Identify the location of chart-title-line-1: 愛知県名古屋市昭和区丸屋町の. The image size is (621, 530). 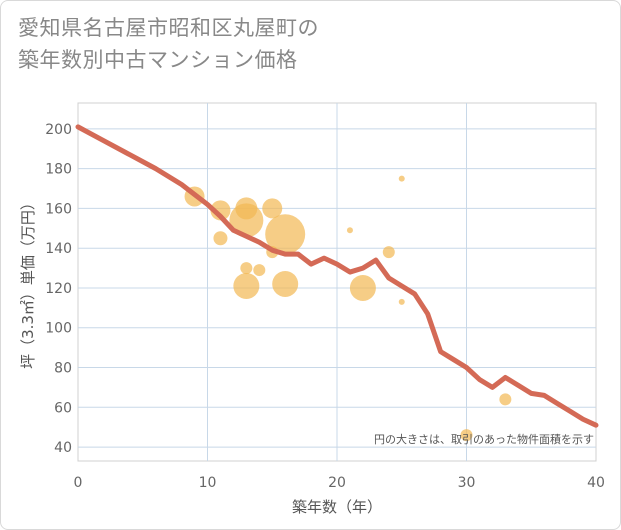
(168, 28).